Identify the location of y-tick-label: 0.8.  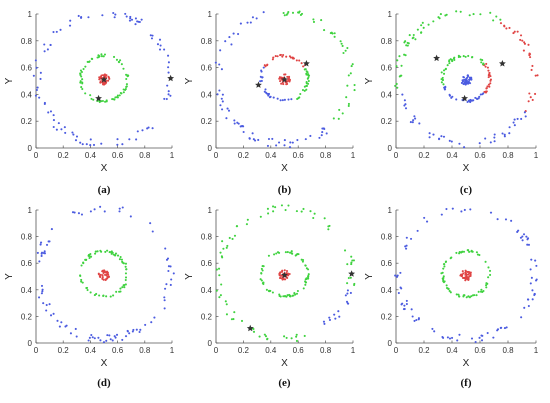
(27, 237).